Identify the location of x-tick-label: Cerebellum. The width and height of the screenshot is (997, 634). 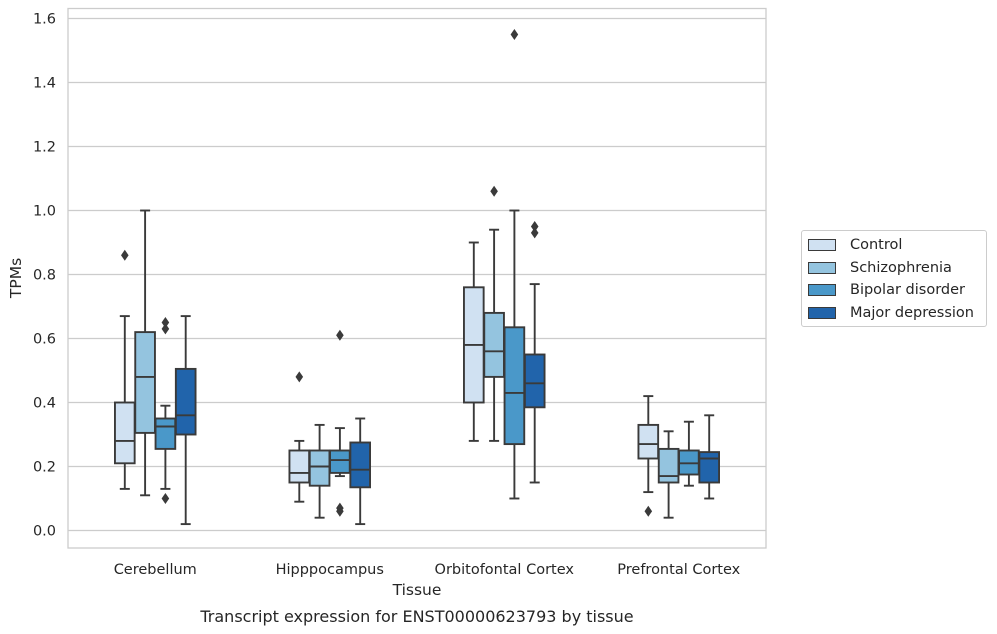
(155, 570).